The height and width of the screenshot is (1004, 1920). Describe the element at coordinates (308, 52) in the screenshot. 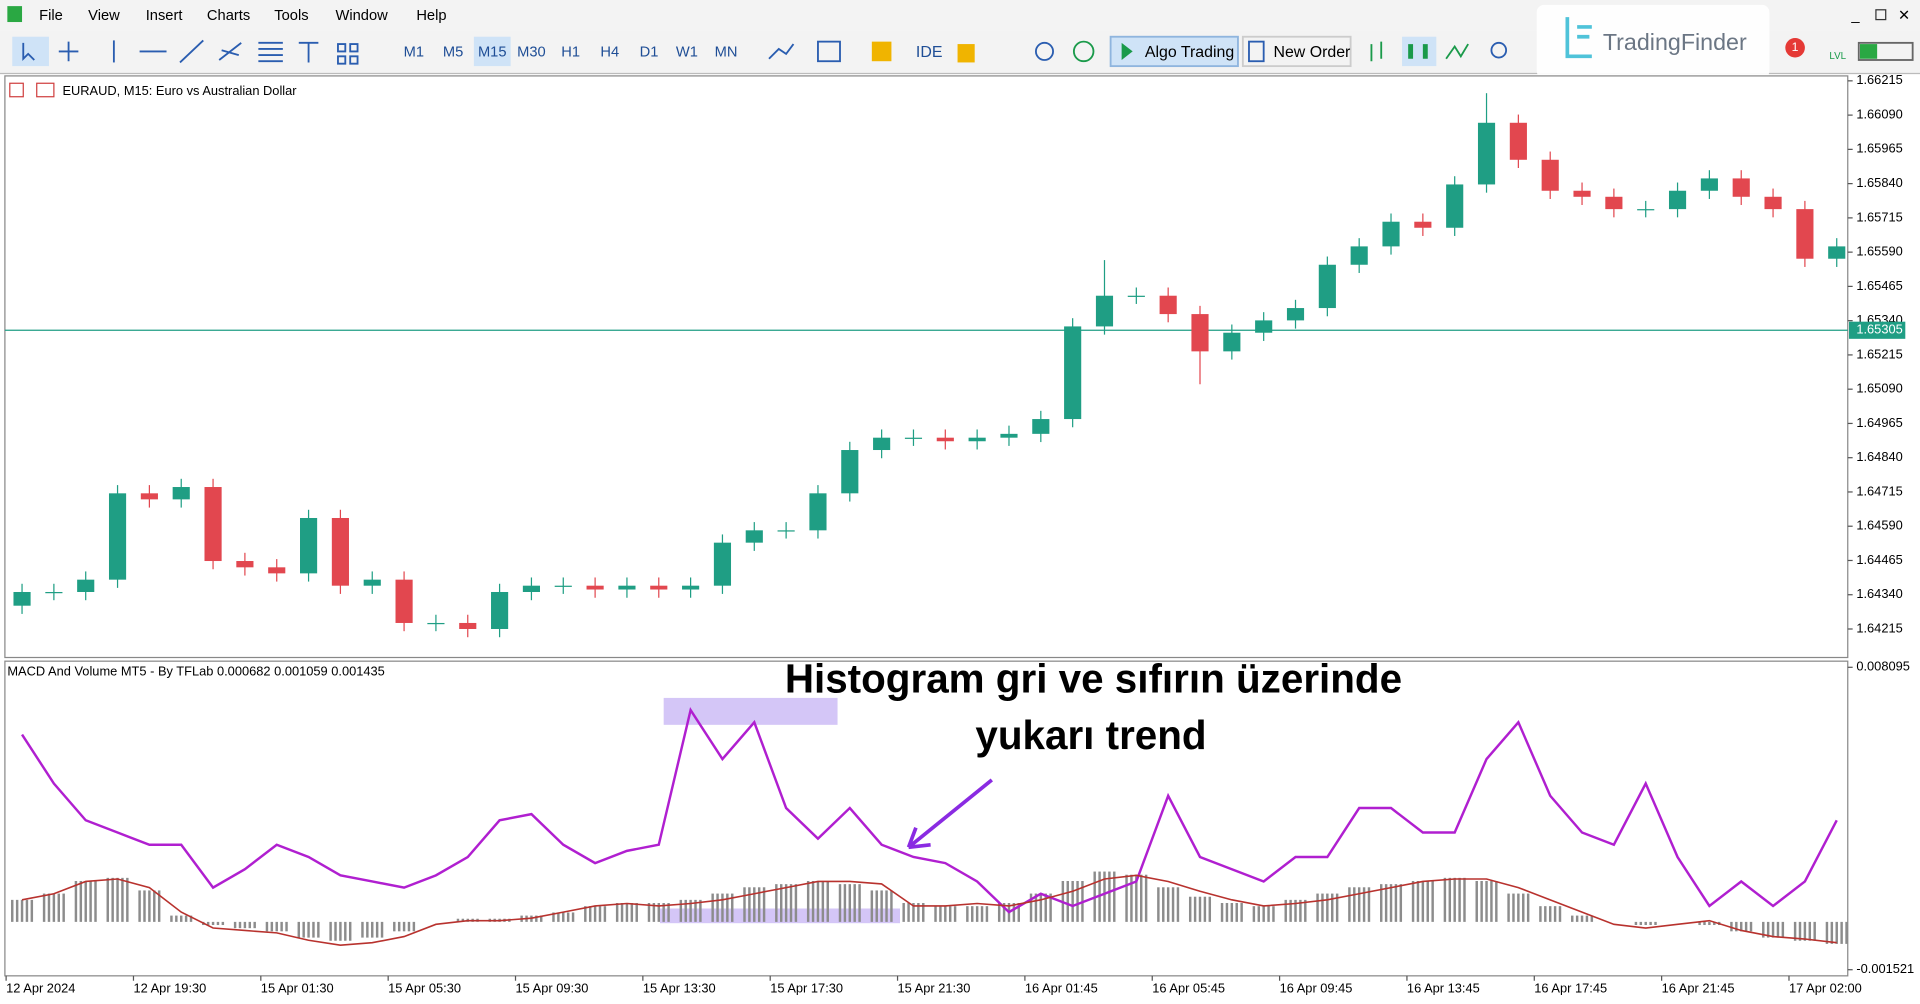

I see `text-tool` at that location.